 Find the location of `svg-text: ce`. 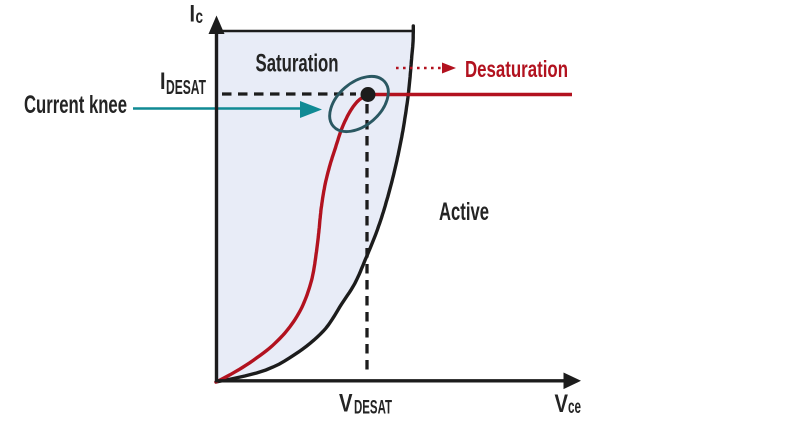

svg-text: ce is located at coordinates (574, 407).